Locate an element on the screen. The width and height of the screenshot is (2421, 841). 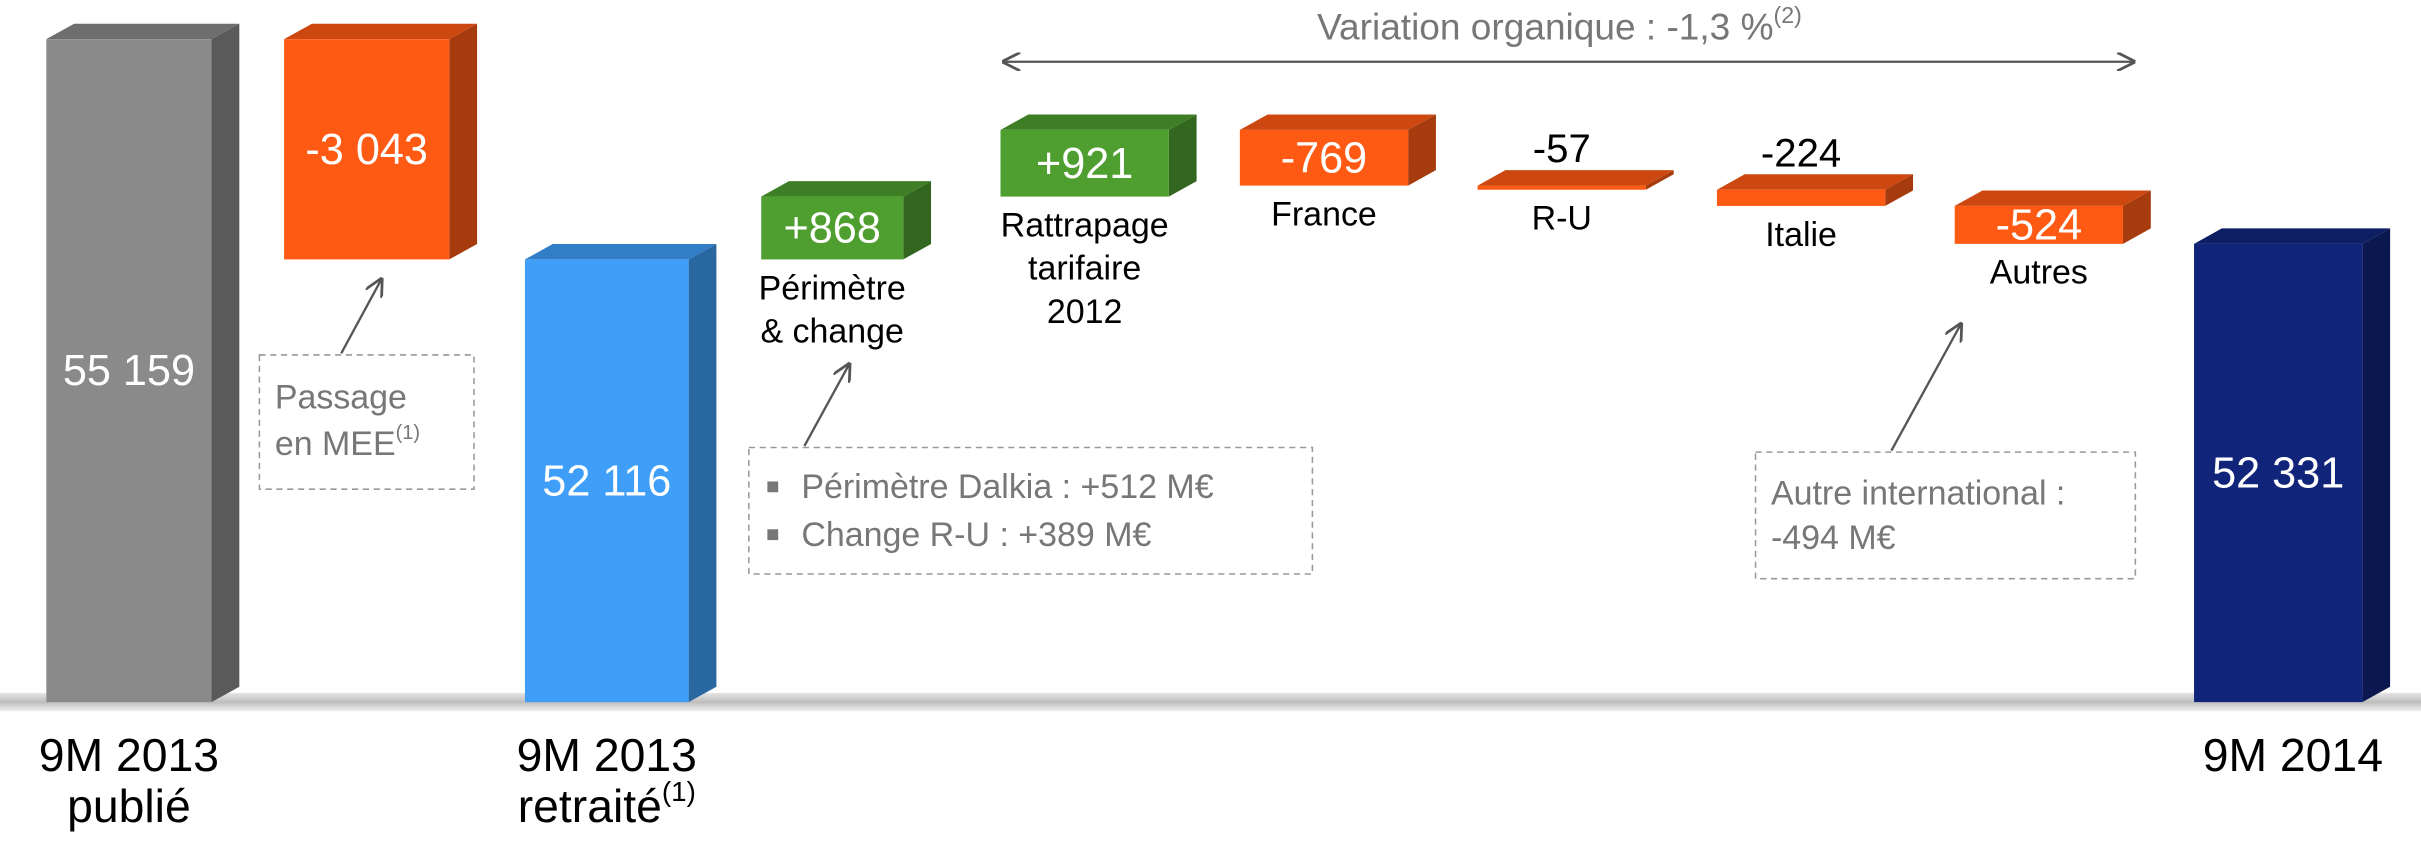
value-label: -3 043 is located at coordinates (366, 150).